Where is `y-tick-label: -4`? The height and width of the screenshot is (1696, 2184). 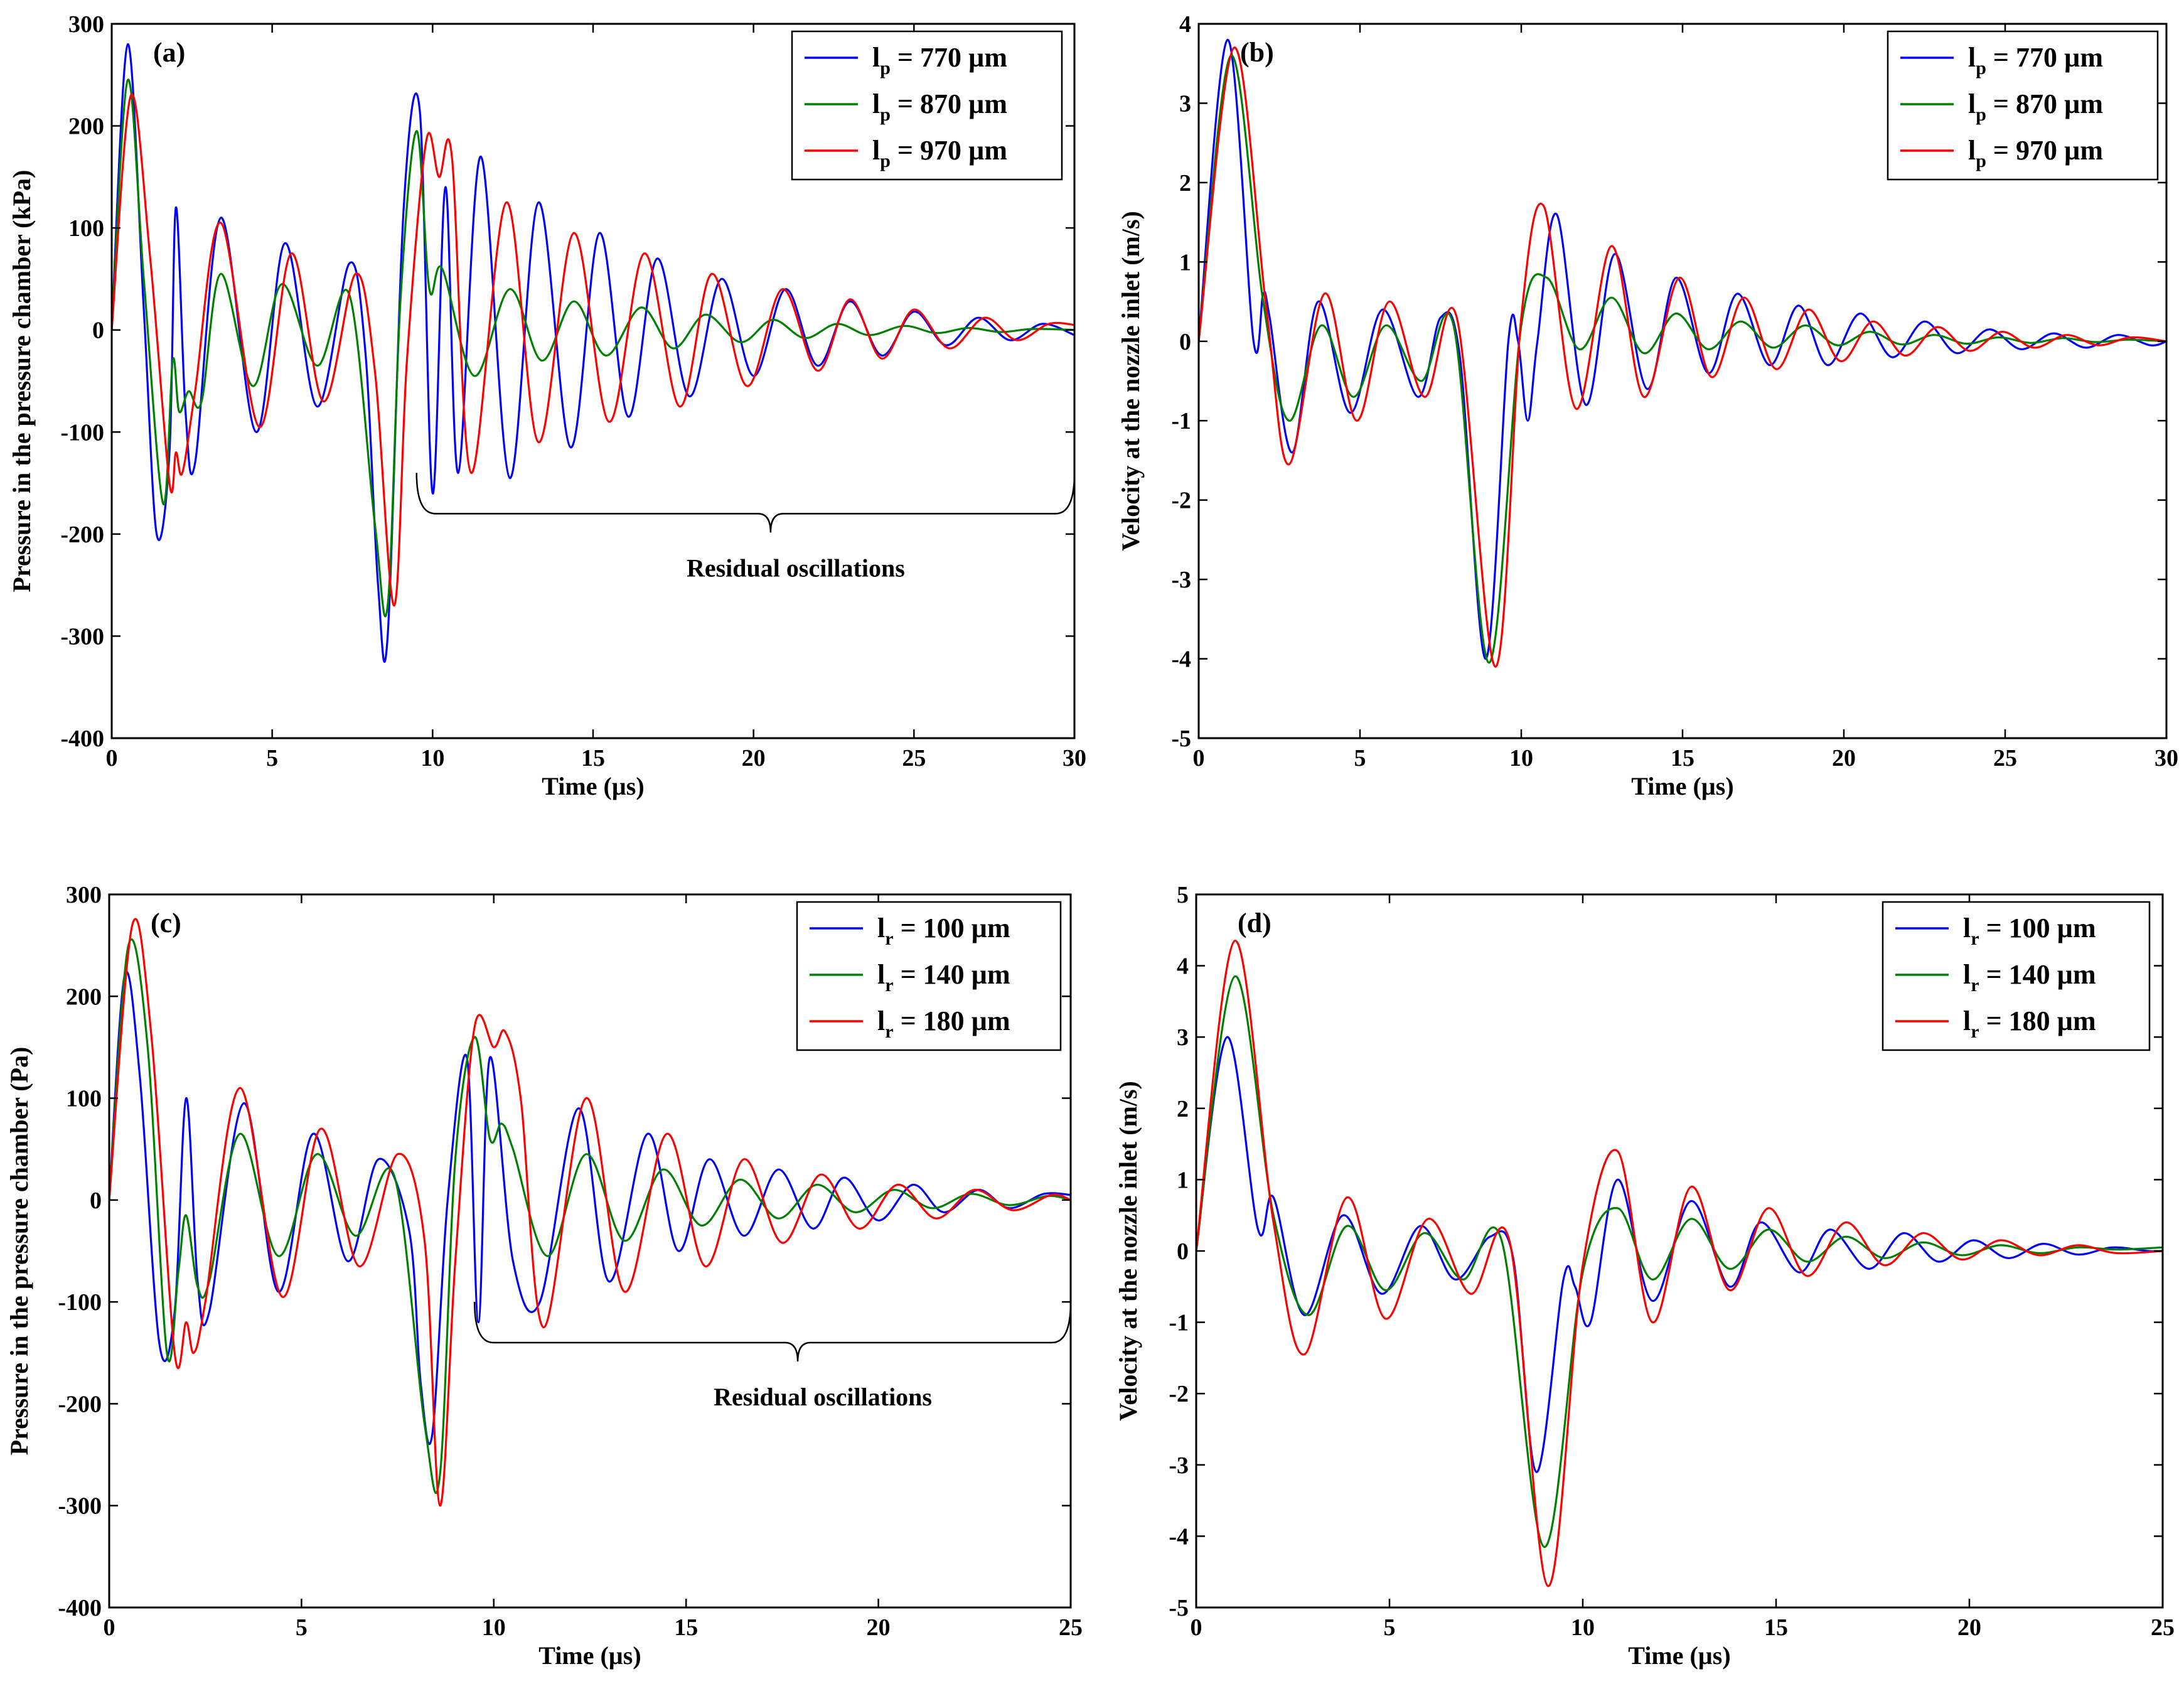
y-tick-label: -4 is located at coordinates (1181, 660).